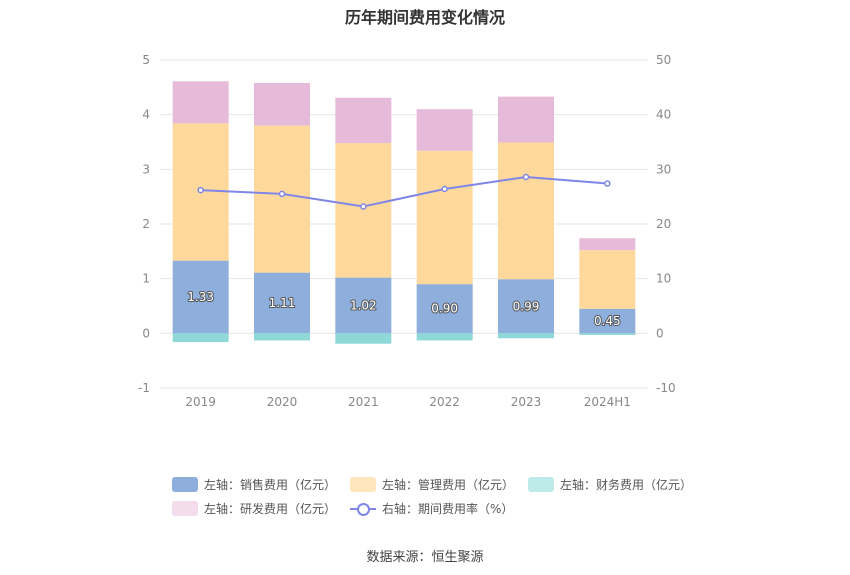 The width and height of the screenshot is (850, 575). I want to click on legend-swatch-finance, so click(541, 484).